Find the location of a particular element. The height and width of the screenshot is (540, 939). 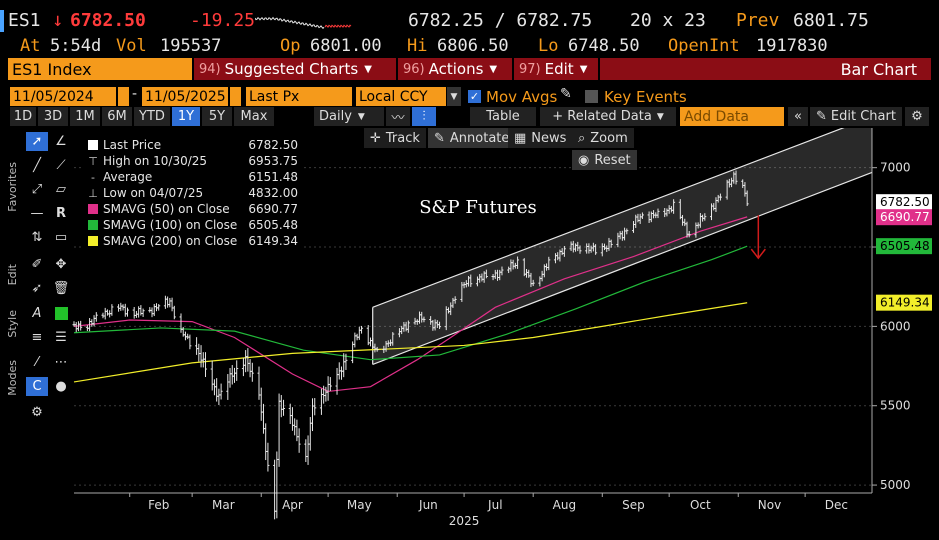

period-5y: 5Y is located at coordinates (217, 116).